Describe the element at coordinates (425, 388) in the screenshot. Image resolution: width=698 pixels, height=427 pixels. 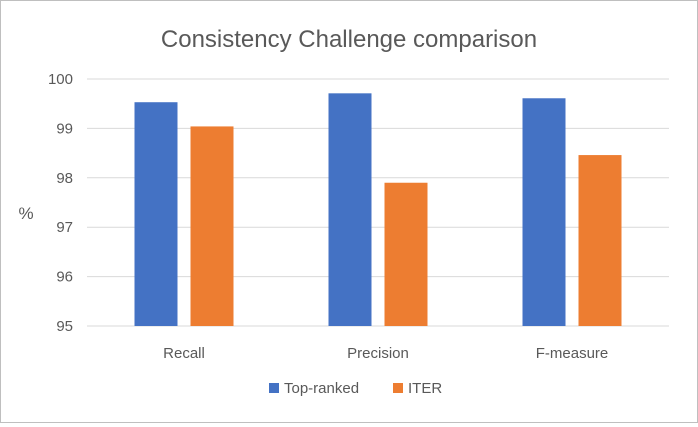
I see `legend-label: ITER` at that location.